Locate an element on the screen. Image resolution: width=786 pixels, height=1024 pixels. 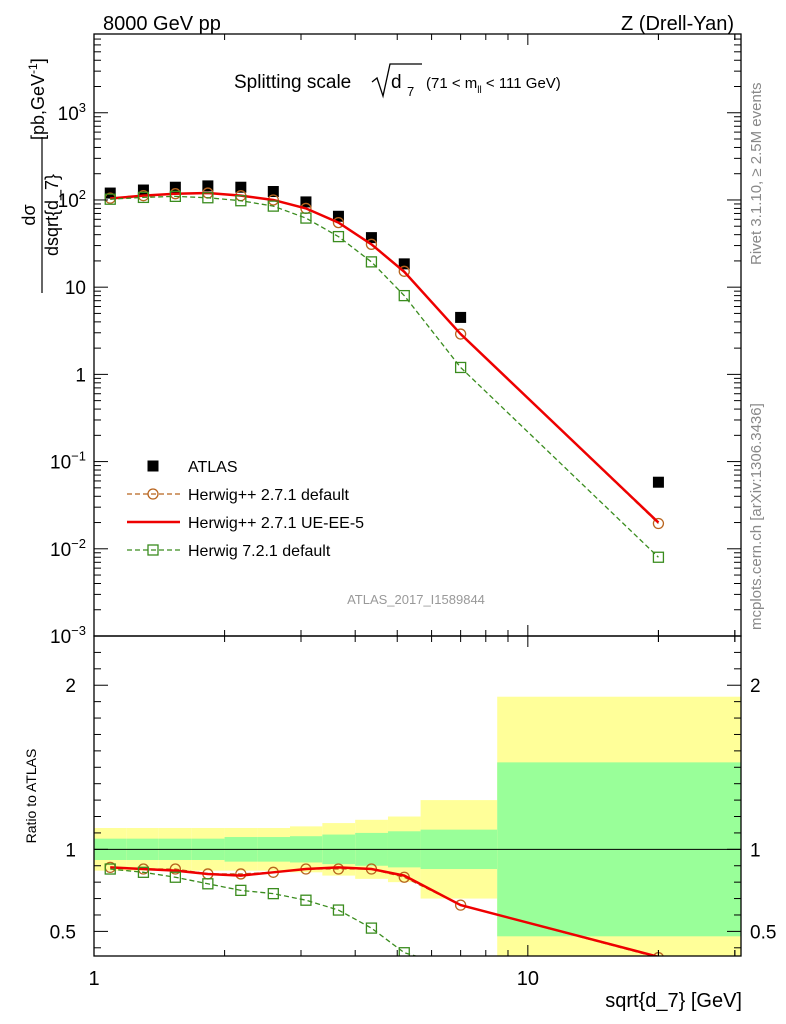
ratio-tick-label-right: 1 is located at coordinates (755, 850).